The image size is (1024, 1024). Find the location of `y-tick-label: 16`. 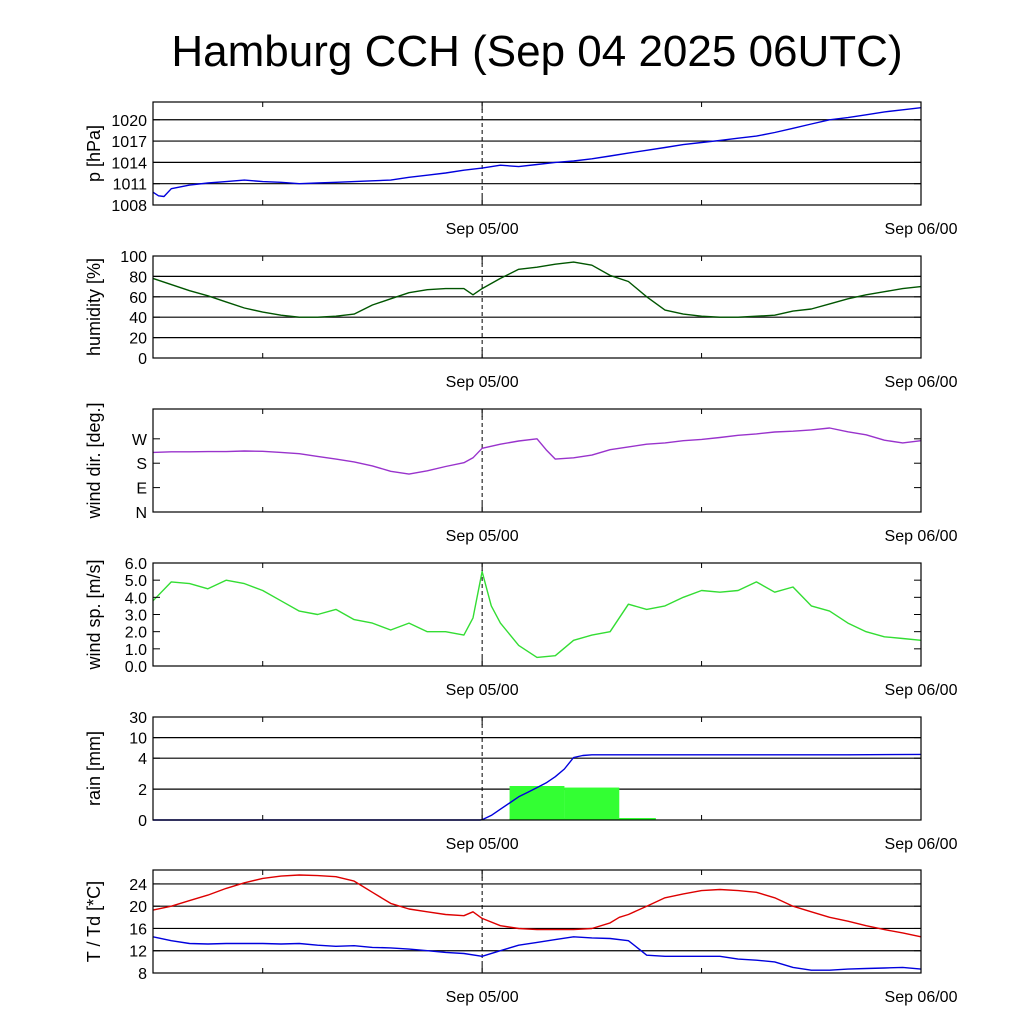

y-tick-label: 16 is located at coordinates (138, 929).